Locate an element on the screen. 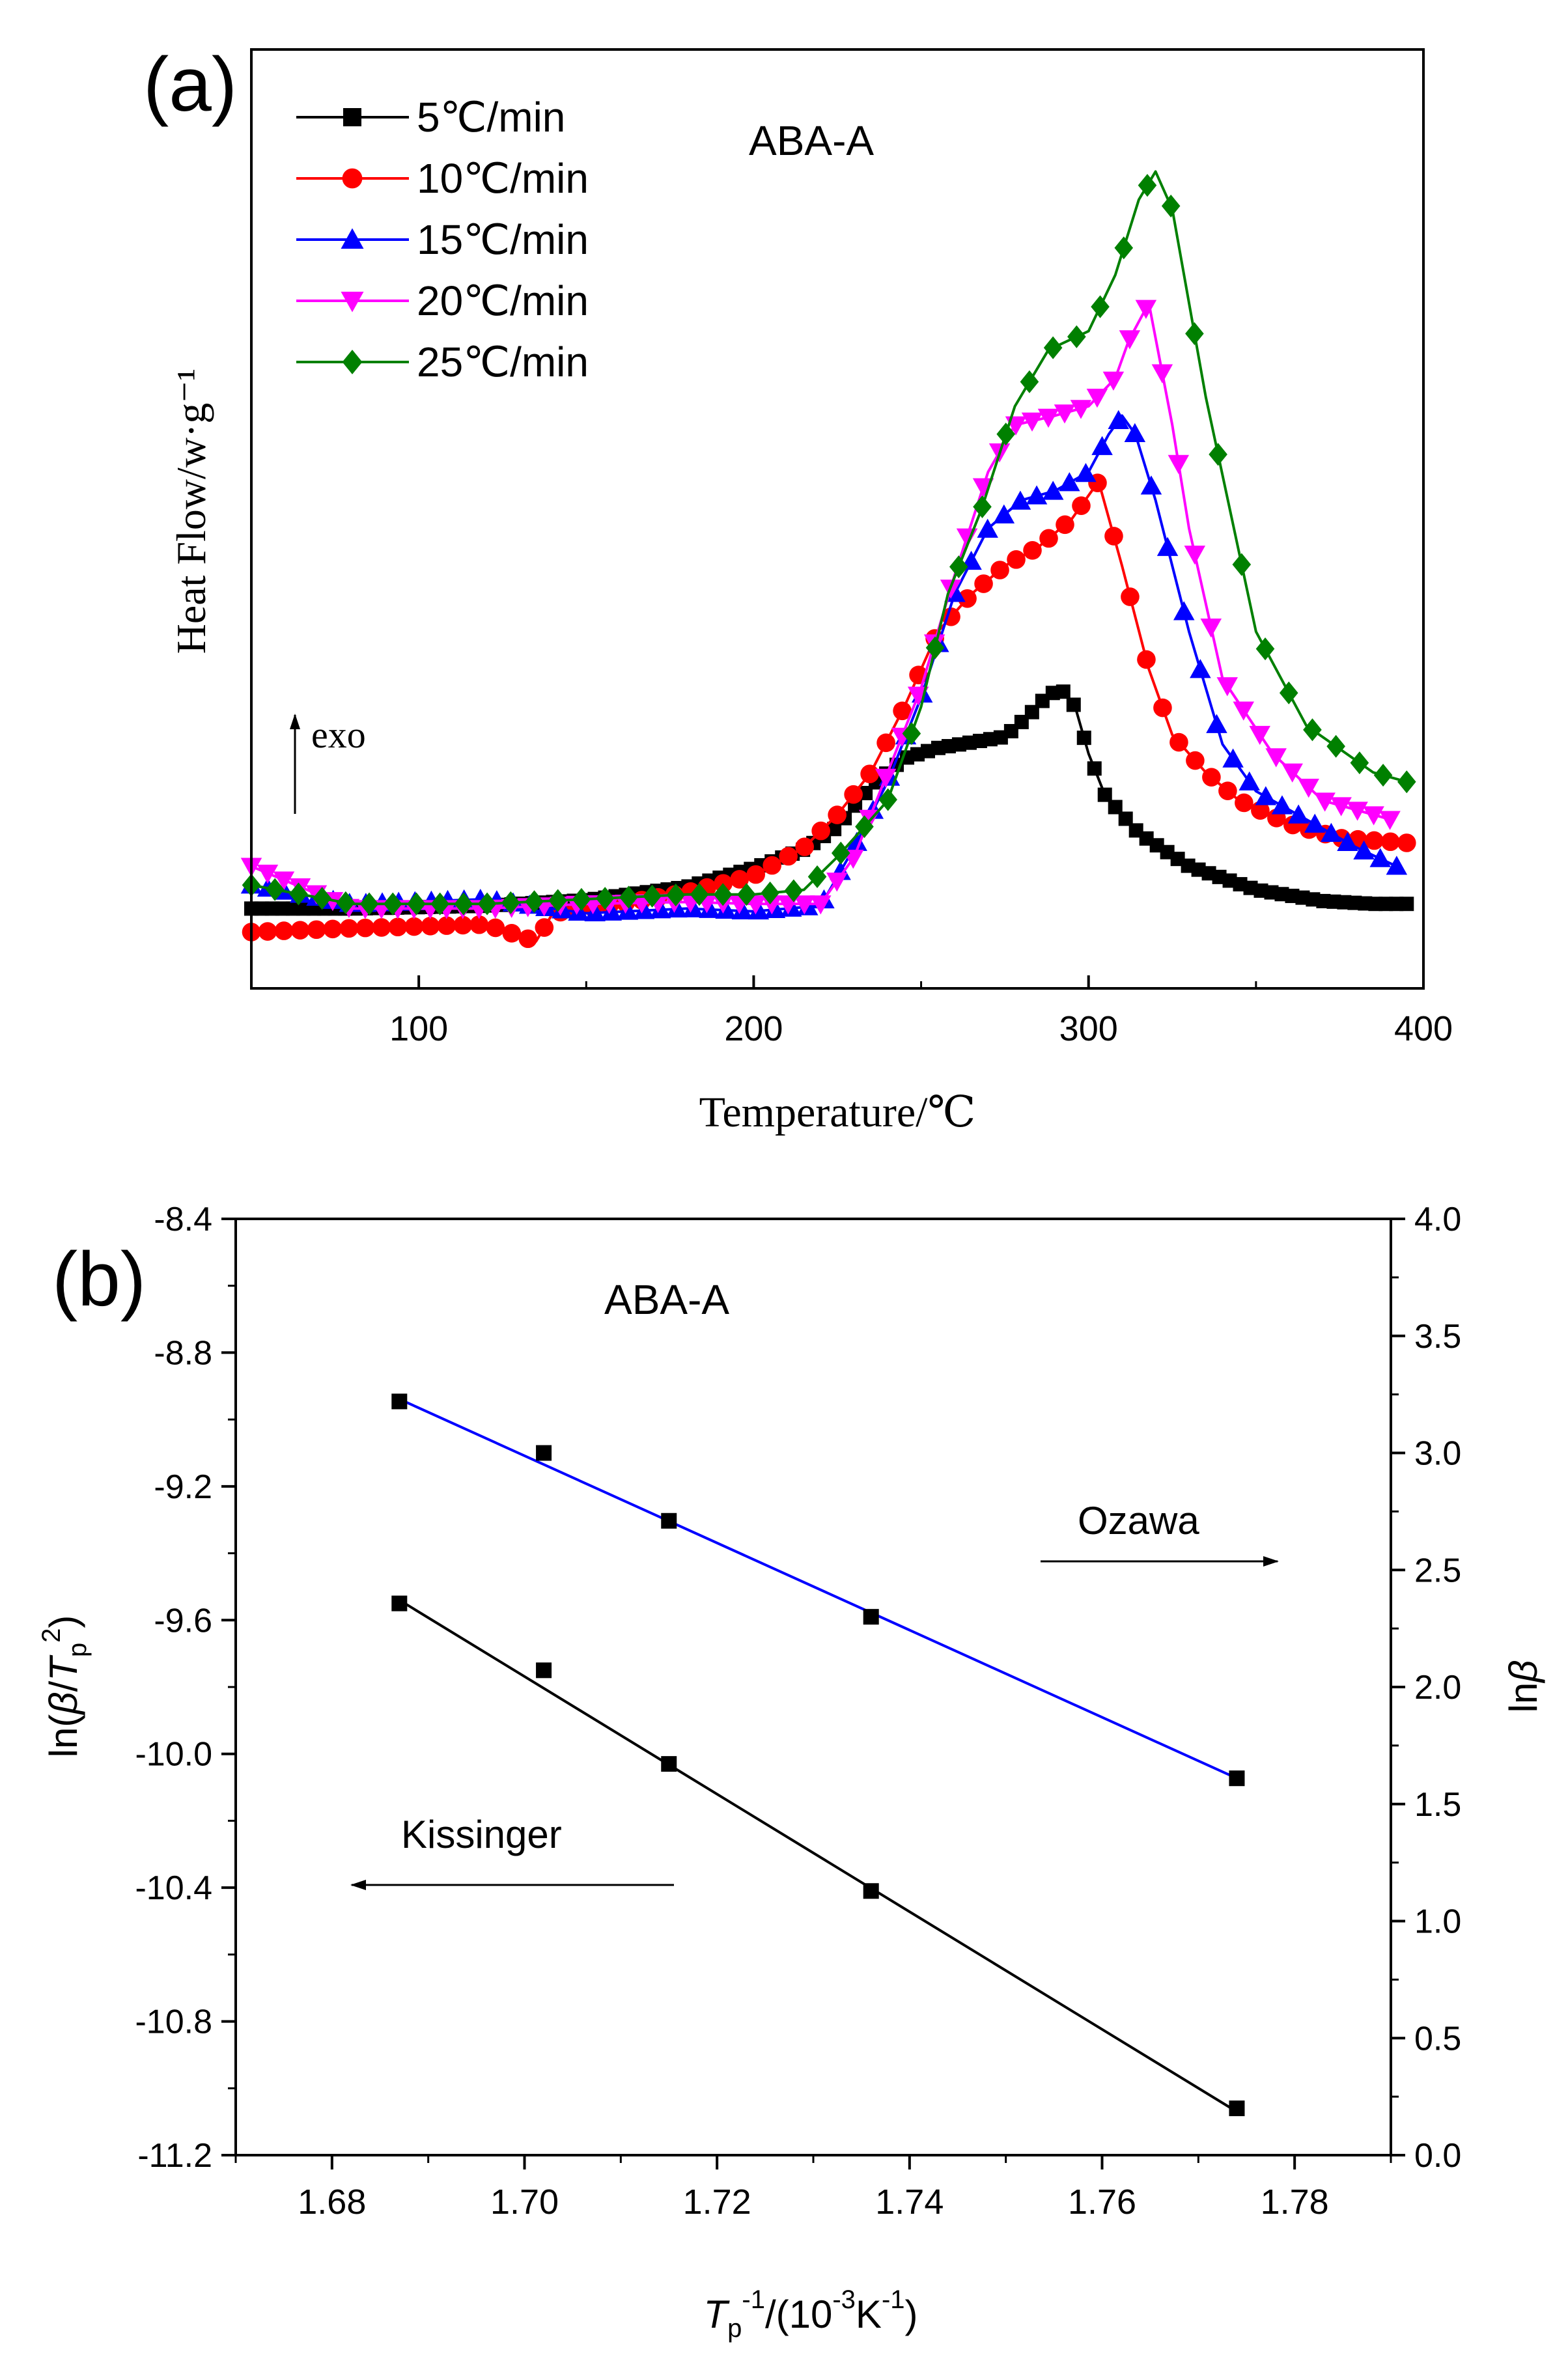 This screenshot has width=1568, height=2357. legend-entry-label: 10℃/min is located at coordinates (503, 178).